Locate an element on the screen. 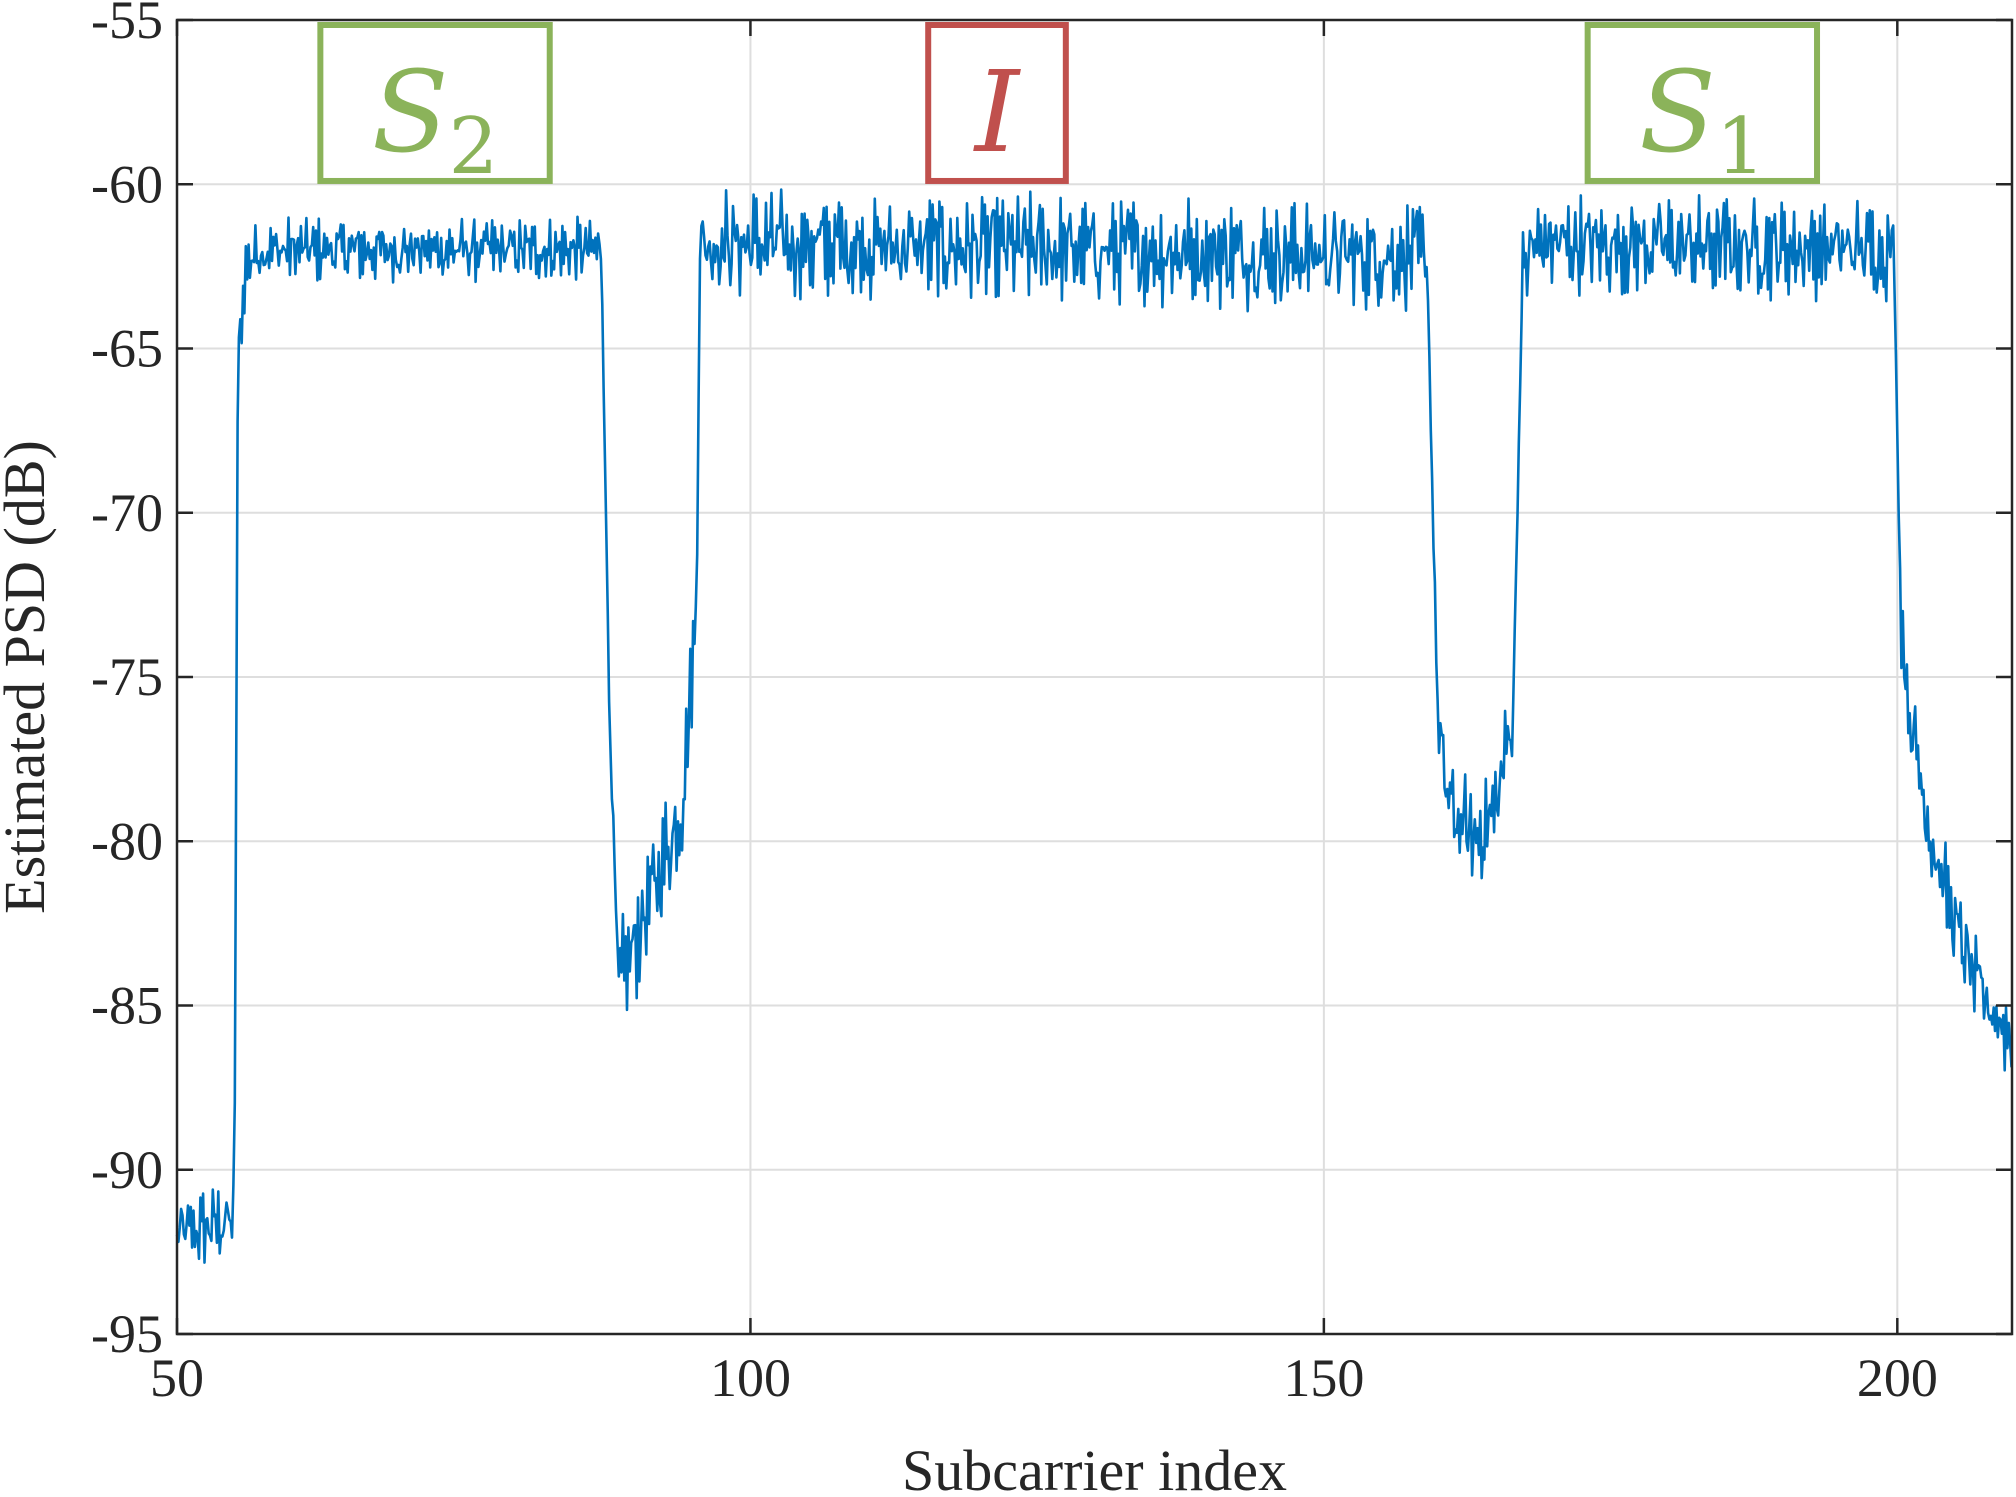  x-tick-label: 100 is located at coordinates (750, 1378).